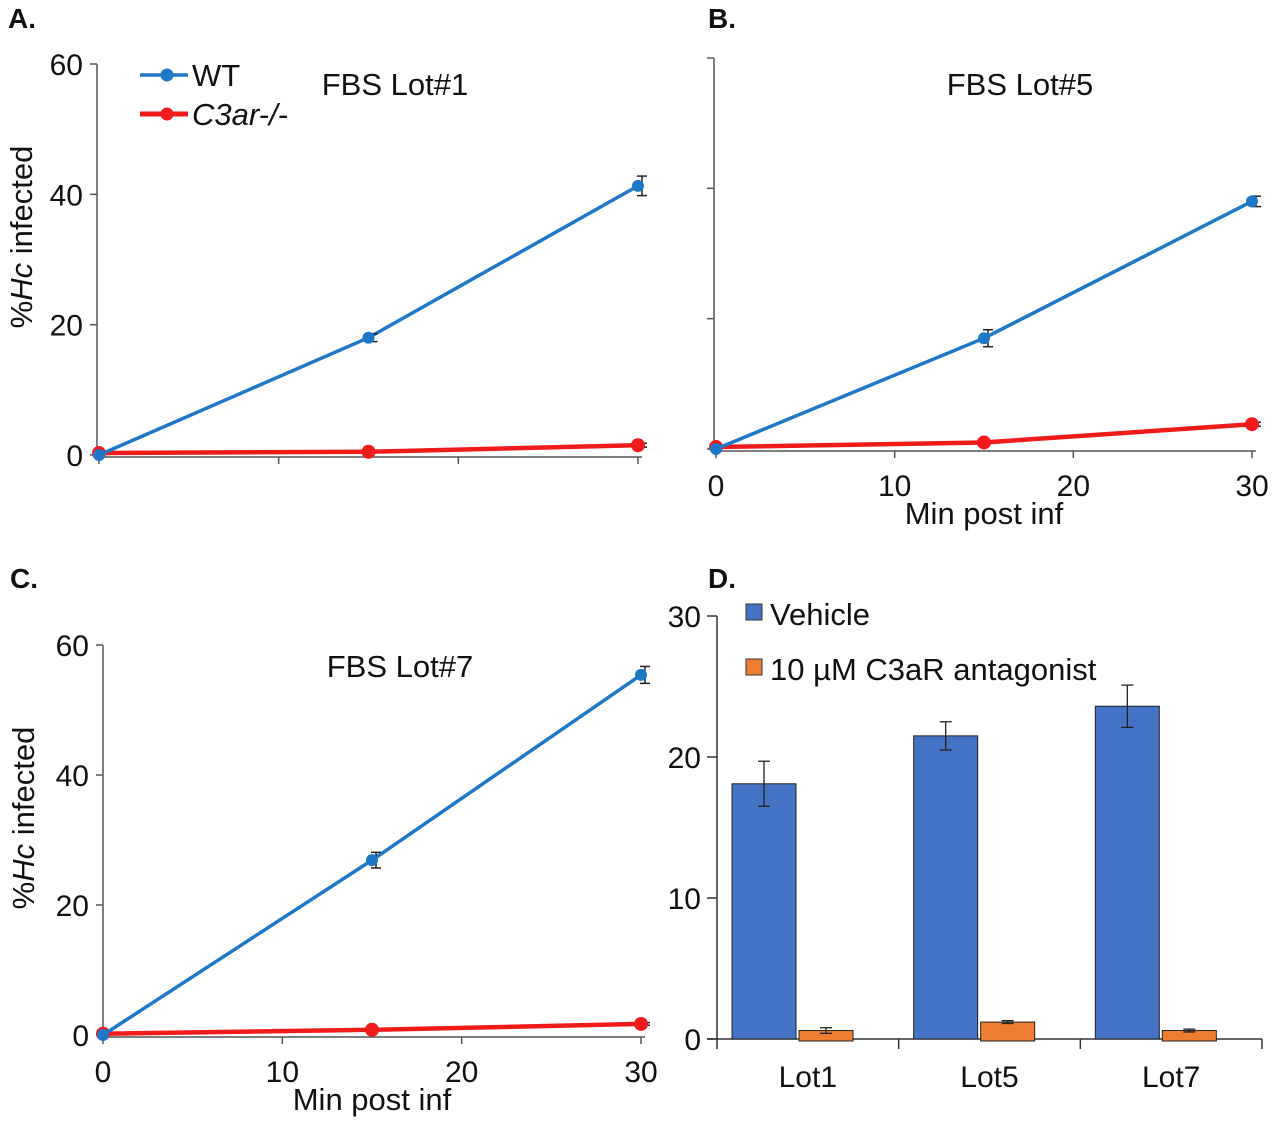 The width and height of the screenshot is (1280, 1124). I want to click on panel-label: A., so click(22, 18).